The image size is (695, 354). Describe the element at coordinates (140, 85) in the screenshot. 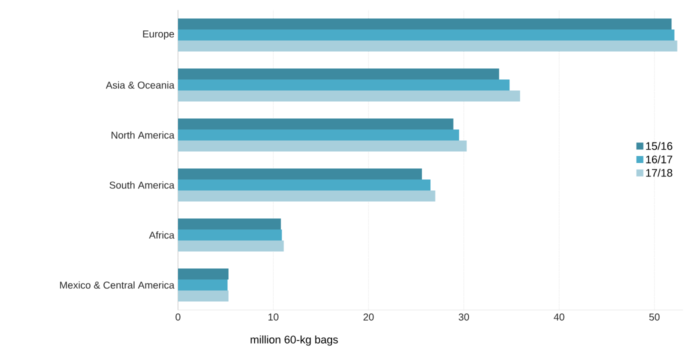

I see `y-tick-label: Asia & Oceania` at that location.